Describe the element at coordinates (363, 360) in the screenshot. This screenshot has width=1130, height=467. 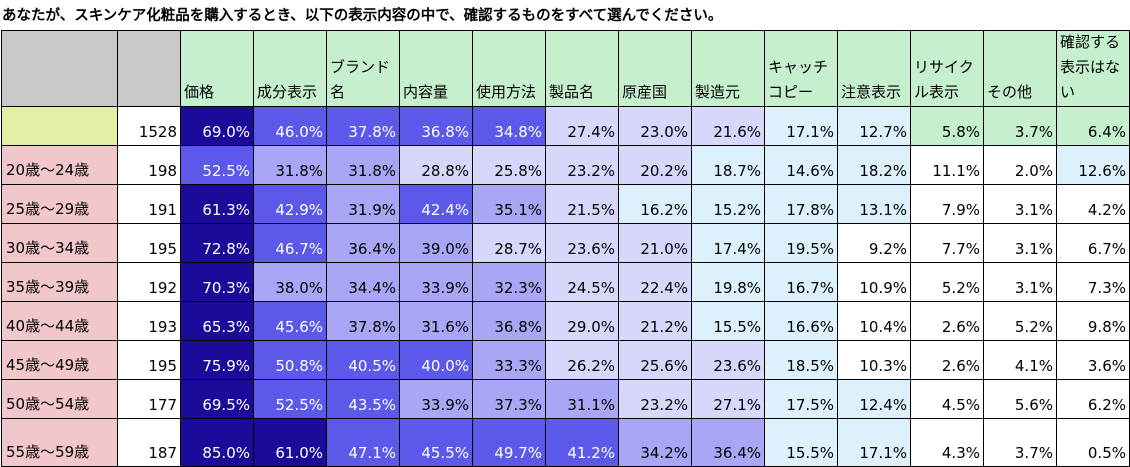
I see `value-cell: 40.5%` at that location.